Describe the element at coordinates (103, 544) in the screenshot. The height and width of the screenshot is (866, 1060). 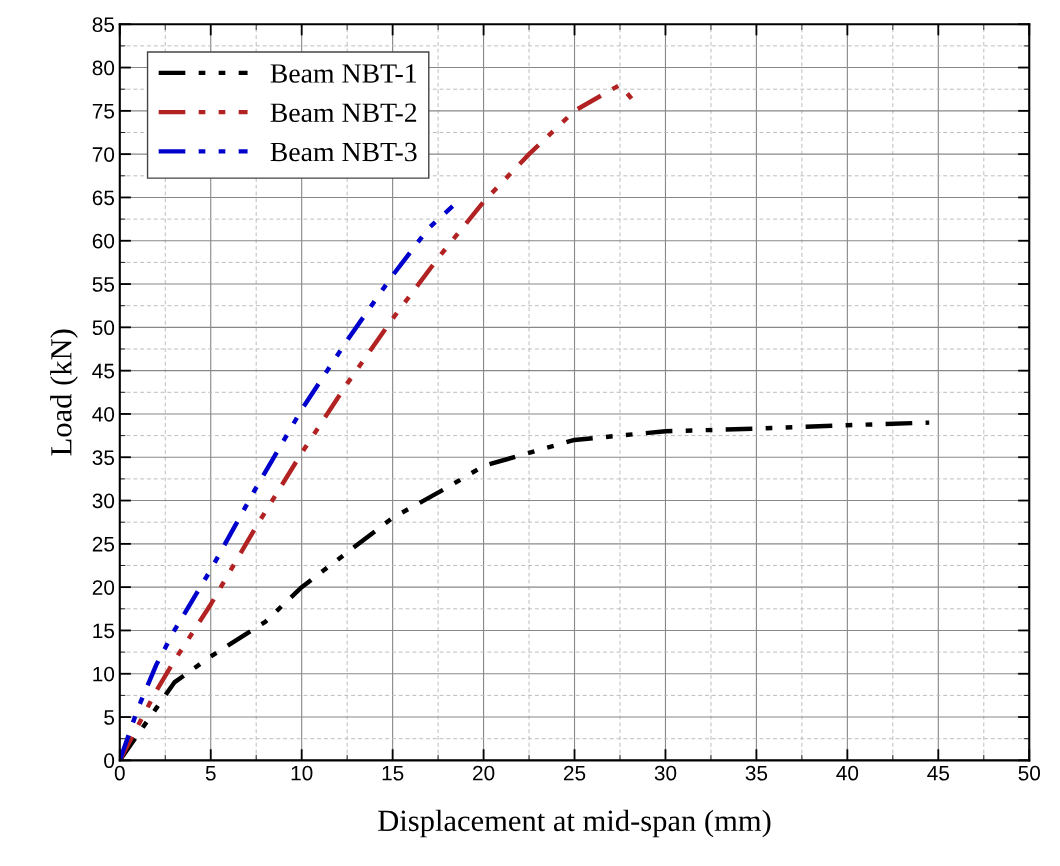
I see `y-tick-label: 25` at that location.